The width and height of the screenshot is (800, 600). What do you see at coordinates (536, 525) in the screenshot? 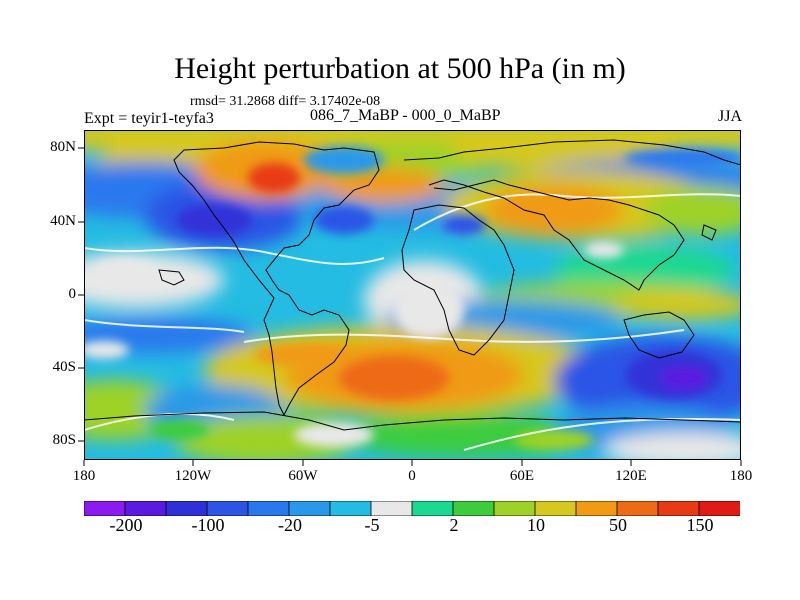
I see `colorbar-label: 10` at bounding box center [536, 525].